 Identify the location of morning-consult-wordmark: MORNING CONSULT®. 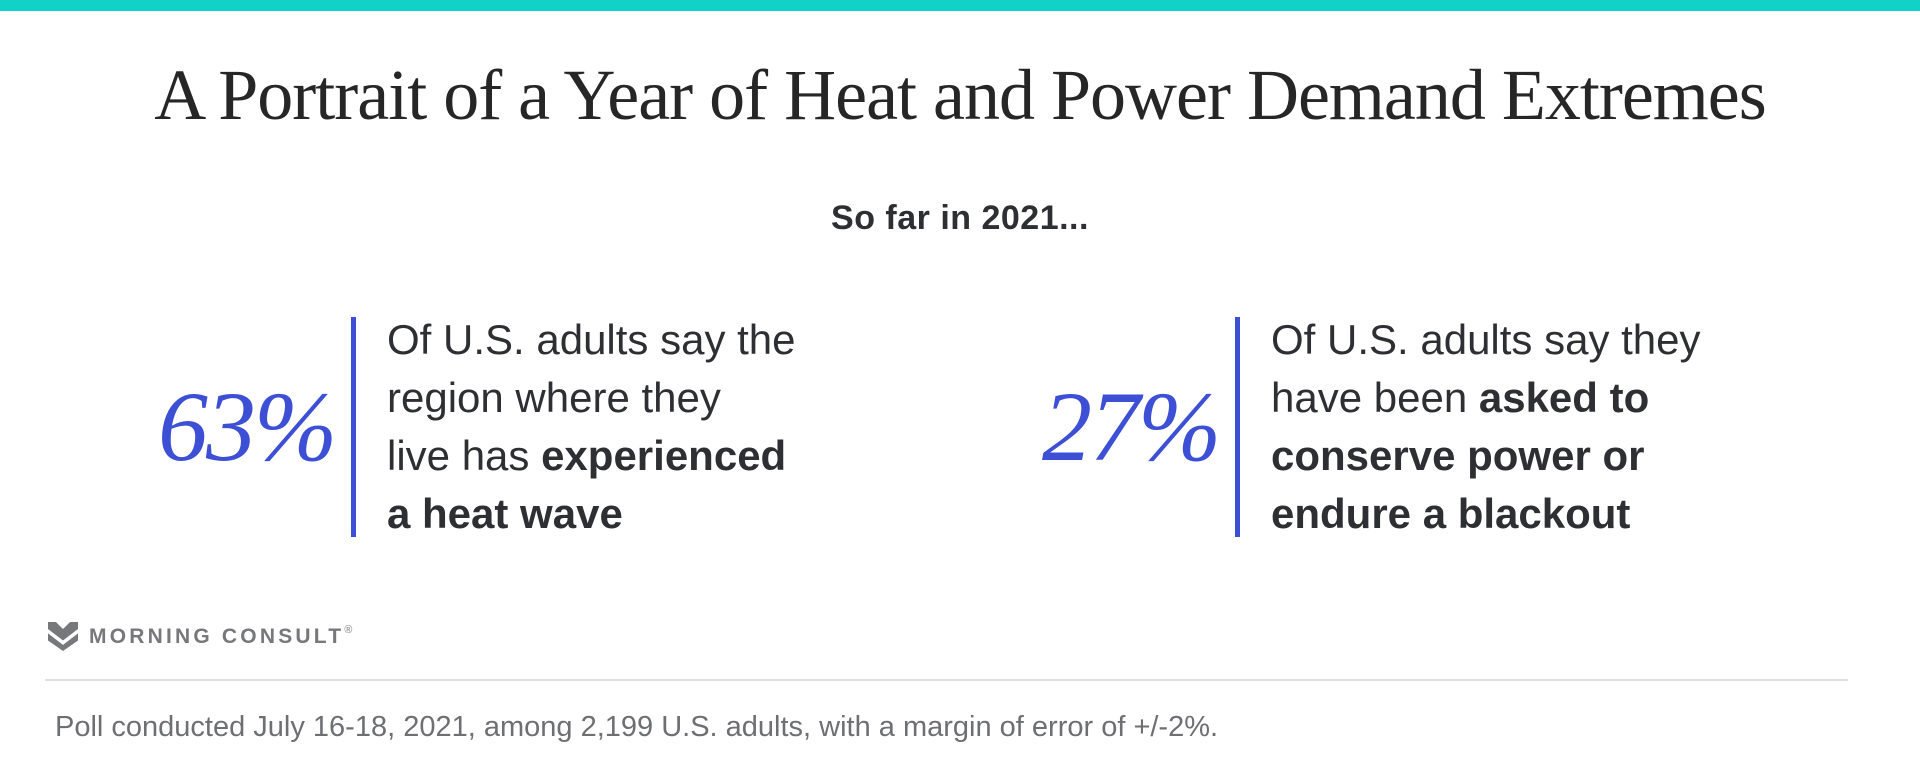
(220, 636).